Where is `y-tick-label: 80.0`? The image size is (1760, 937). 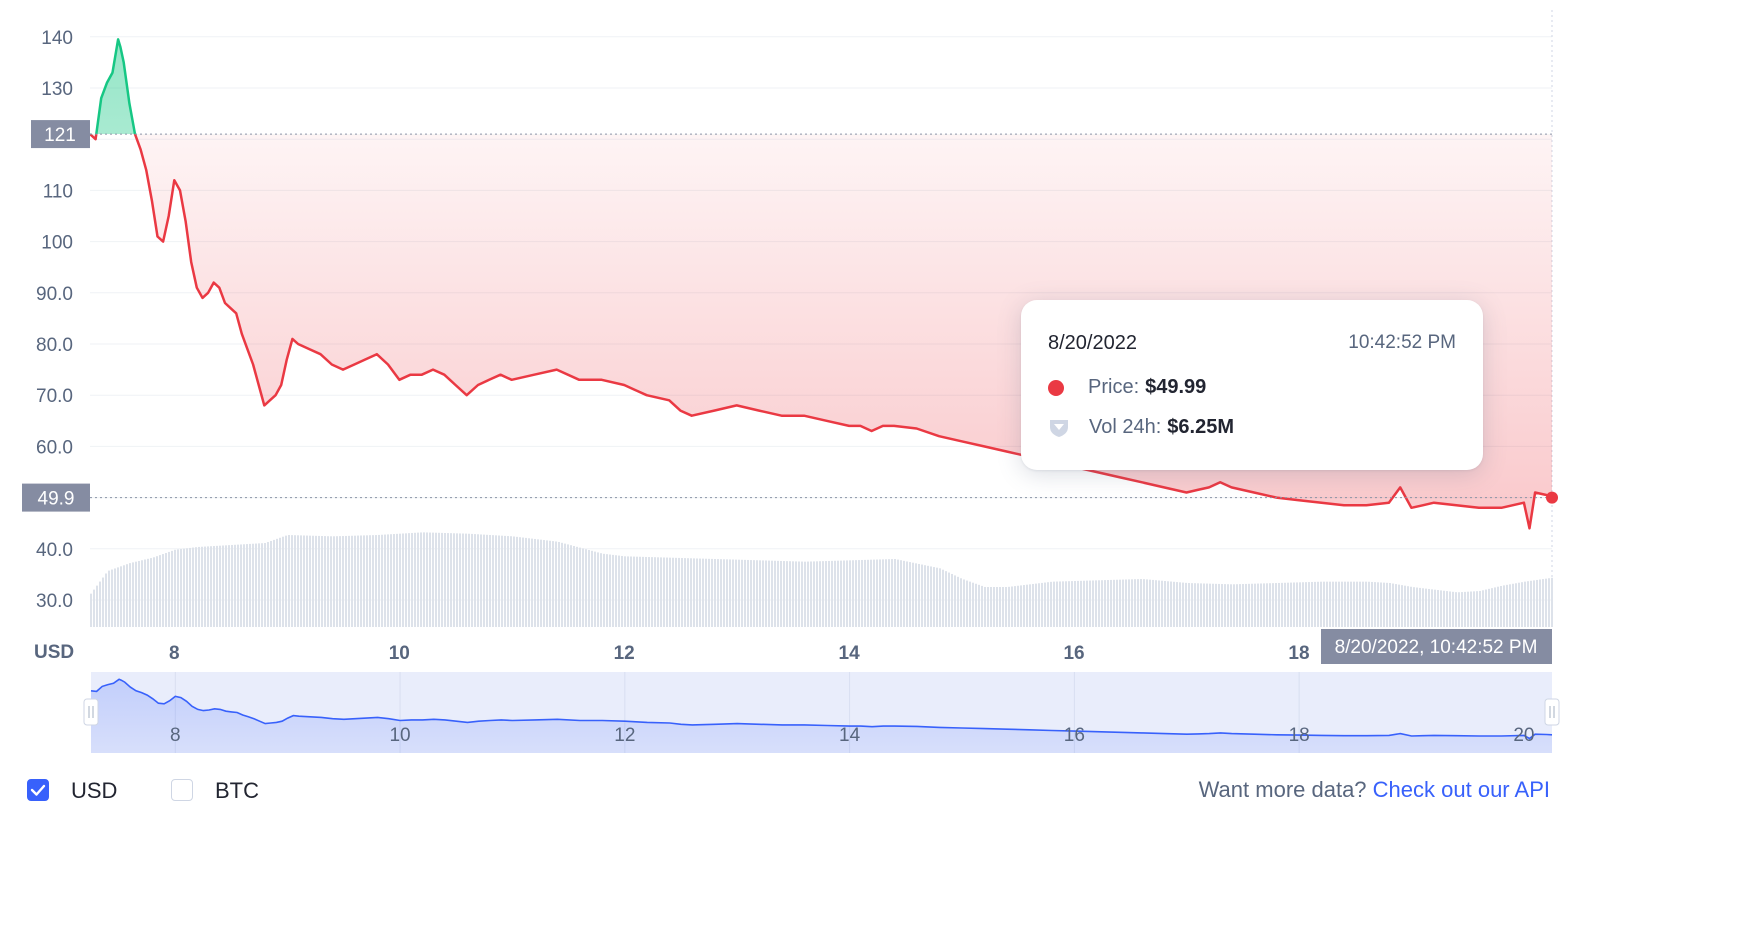
y-tick-label: 80.0 is located at coordinates (54, 345).